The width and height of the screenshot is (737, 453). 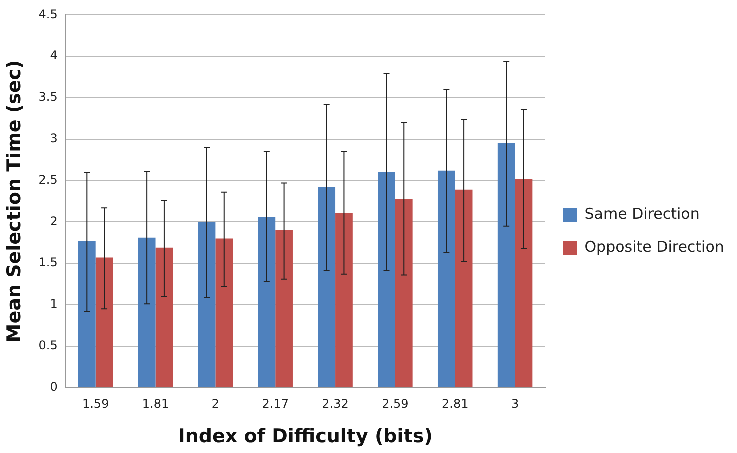 I want to click on y-tick-label: 2, so click(x=54, y=221).